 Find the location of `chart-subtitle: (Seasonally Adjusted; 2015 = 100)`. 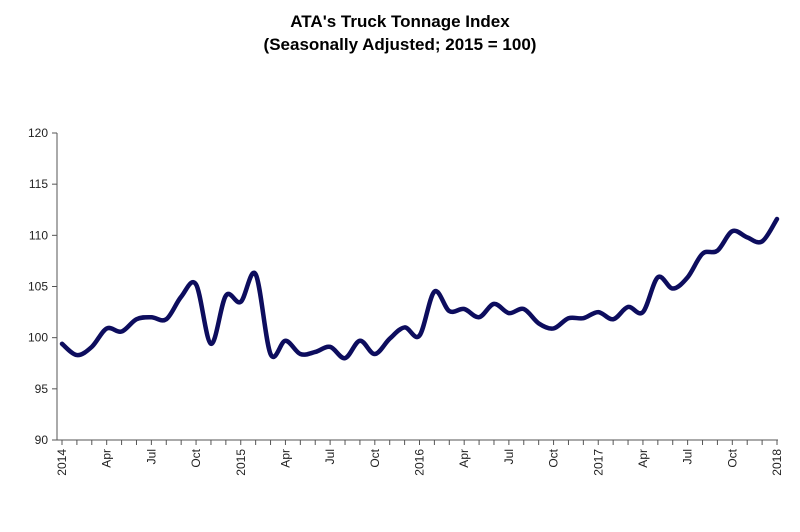

chart-subtitle: (Seasonally Adjusted; 2015 = 100) is located at coordinates (400, 44).